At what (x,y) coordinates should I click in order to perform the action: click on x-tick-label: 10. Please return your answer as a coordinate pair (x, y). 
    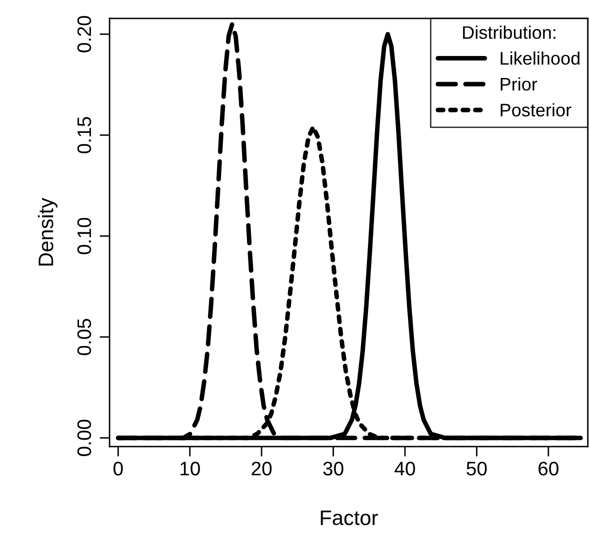
    Looking at the image, I should click on (190, 469).